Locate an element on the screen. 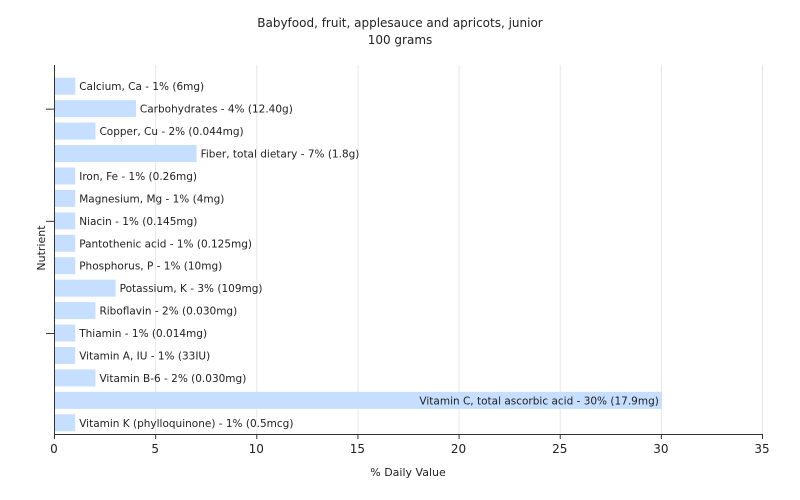  bar-label: Vitamin K (phylloquinone) - 1% (0.5mcg) is located at coordinates (186, 424).